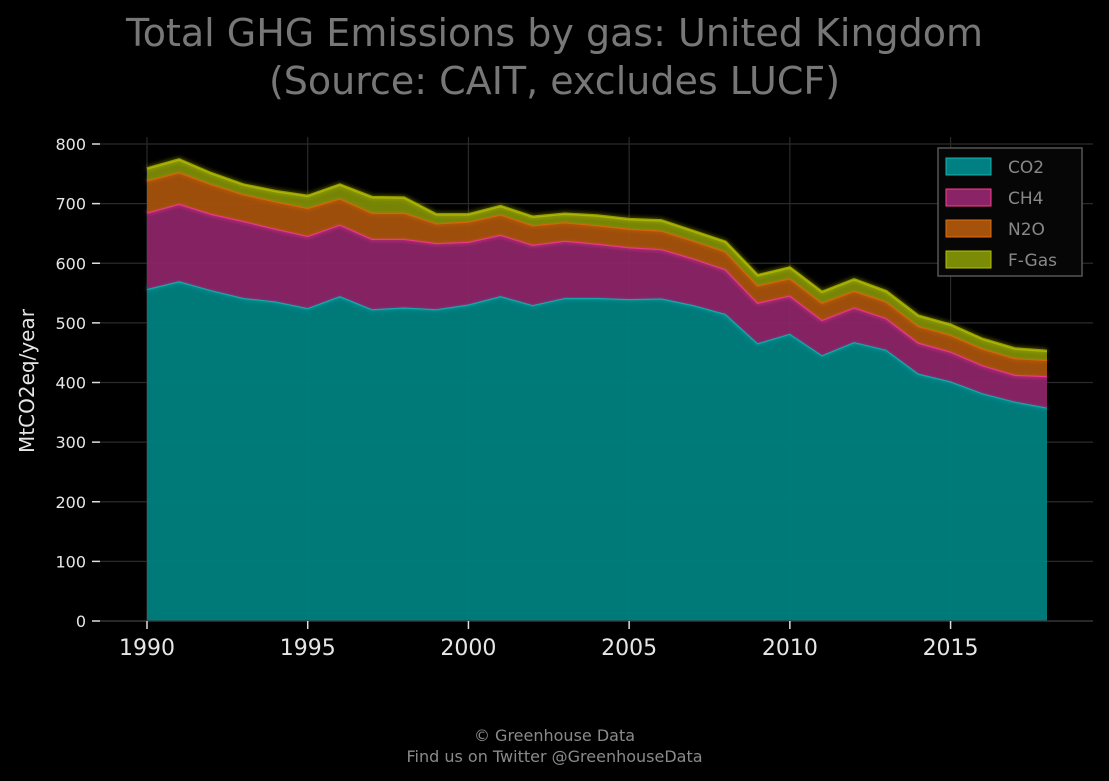 Image resolution: width=1109 pixels, height=781 pixels. What do you see at coordinates (1026, 230) in the screenshot?
I see `legend-label-n2o: N2O` at bounding box center [1026, 230].